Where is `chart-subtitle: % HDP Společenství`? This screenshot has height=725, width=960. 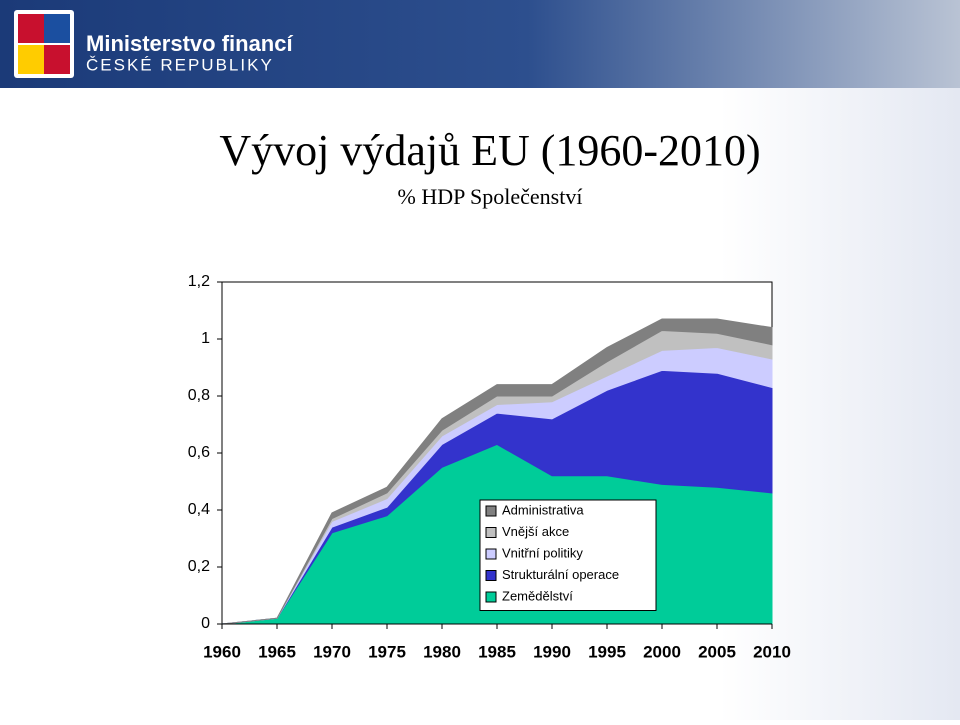 chart-subtitle: % HDP Společenství is located at coordinates (490, 196).